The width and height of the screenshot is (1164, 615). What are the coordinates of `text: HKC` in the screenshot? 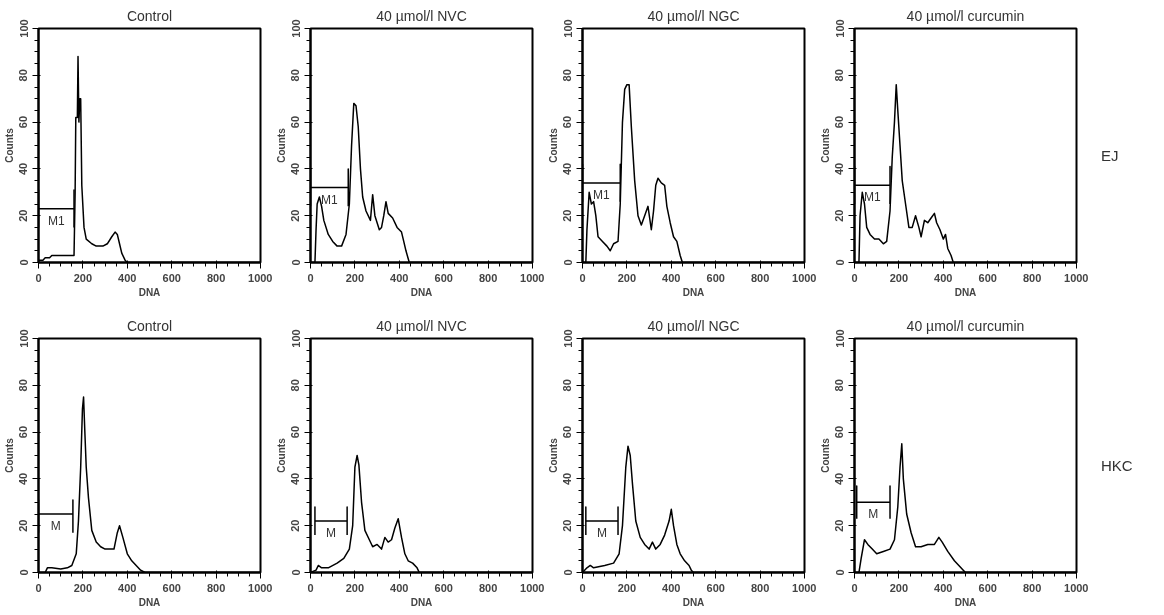 It's located at (1117, 466).